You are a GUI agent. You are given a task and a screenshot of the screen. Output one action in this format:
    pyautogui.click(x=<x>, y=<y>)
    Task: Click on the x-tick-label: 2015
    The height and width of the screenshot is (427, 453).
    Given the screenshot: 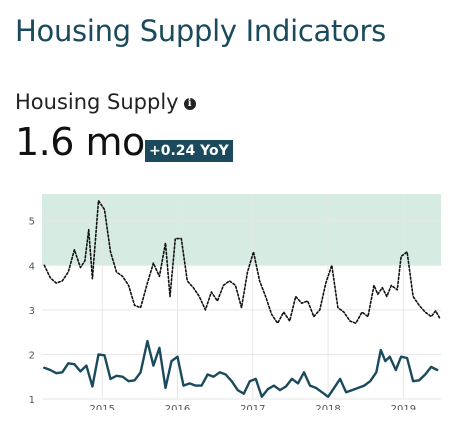 What is the action you would take?
    pyautogui.click(x=101, y=407)
    